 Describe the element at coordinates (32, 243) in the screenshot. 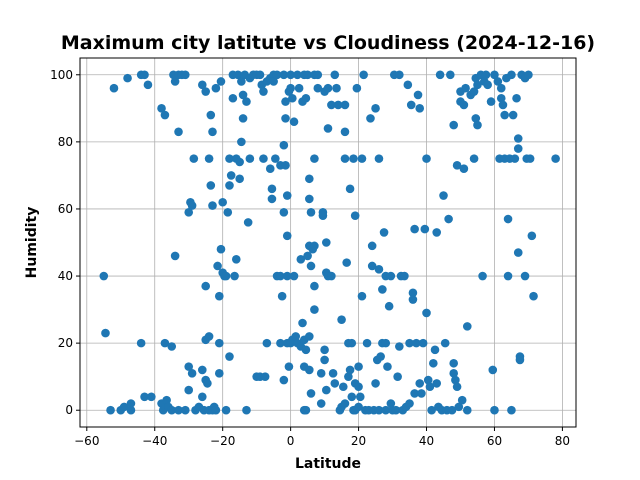

I see `y-axis-label: Humidity` at that location.